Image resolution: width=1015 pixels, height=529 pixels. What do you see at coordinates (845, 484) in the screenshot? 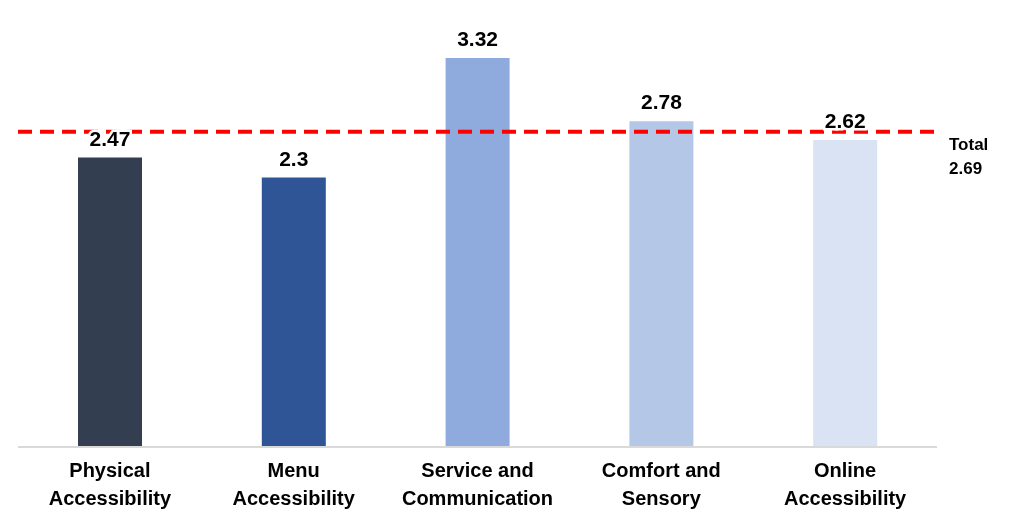
I see `x-tick-label: Online Accessibility` at bounding box center [845, 484].